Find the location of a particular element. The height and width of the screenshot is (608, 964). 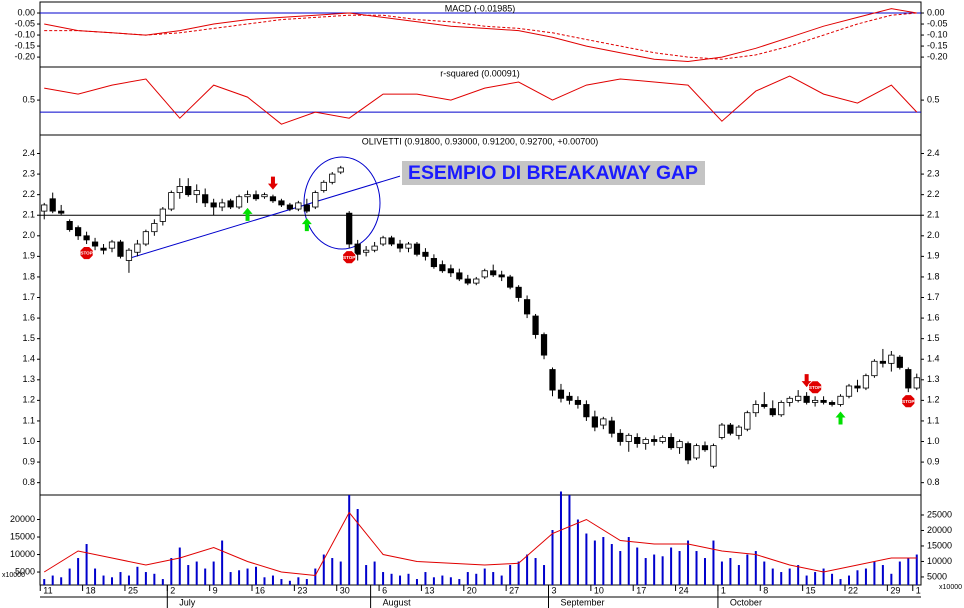

y-tick-label: 1.7 is located at coordinates (933, 297).